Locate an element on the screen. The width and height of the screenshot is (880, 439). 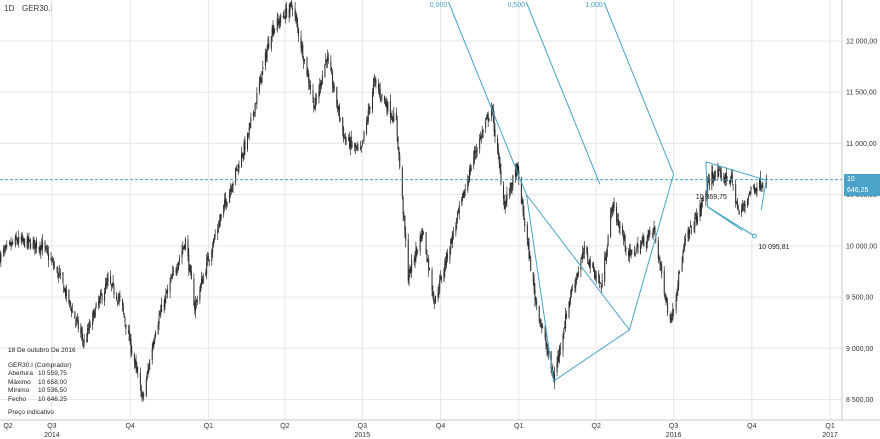
pitchfork-level-label: 0,000 is located at coordinates (439, 5).